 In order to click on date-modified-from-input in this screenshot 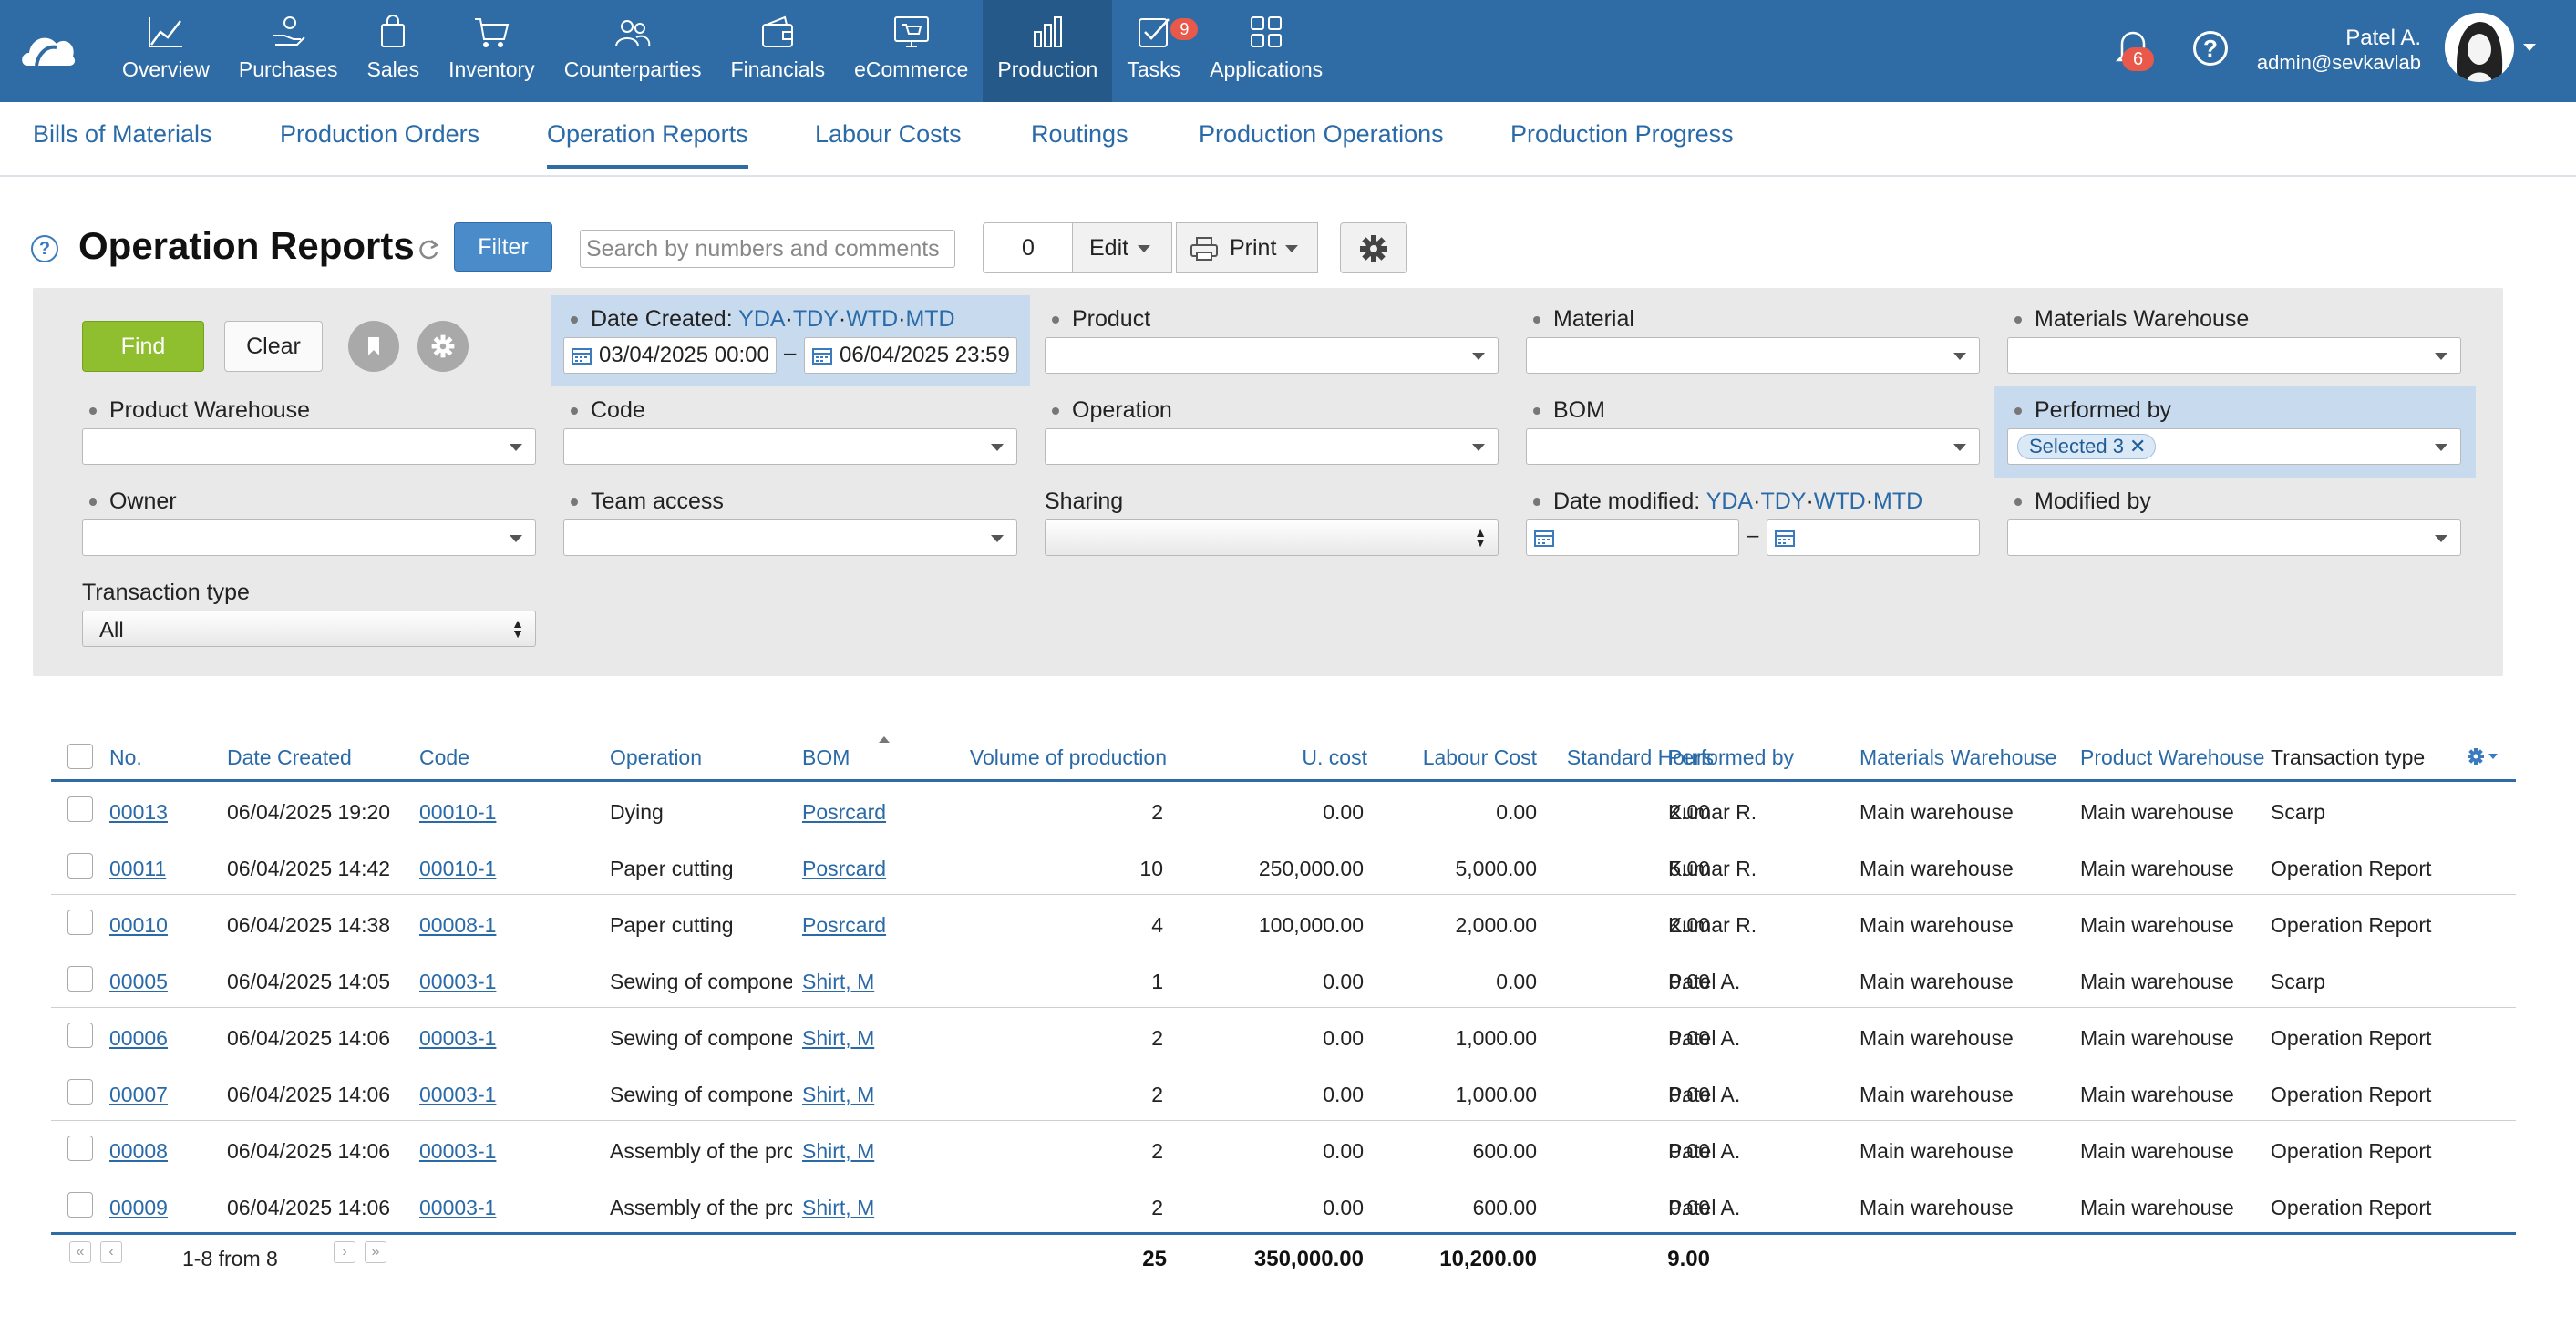, I will do `click(1632, 537)`.